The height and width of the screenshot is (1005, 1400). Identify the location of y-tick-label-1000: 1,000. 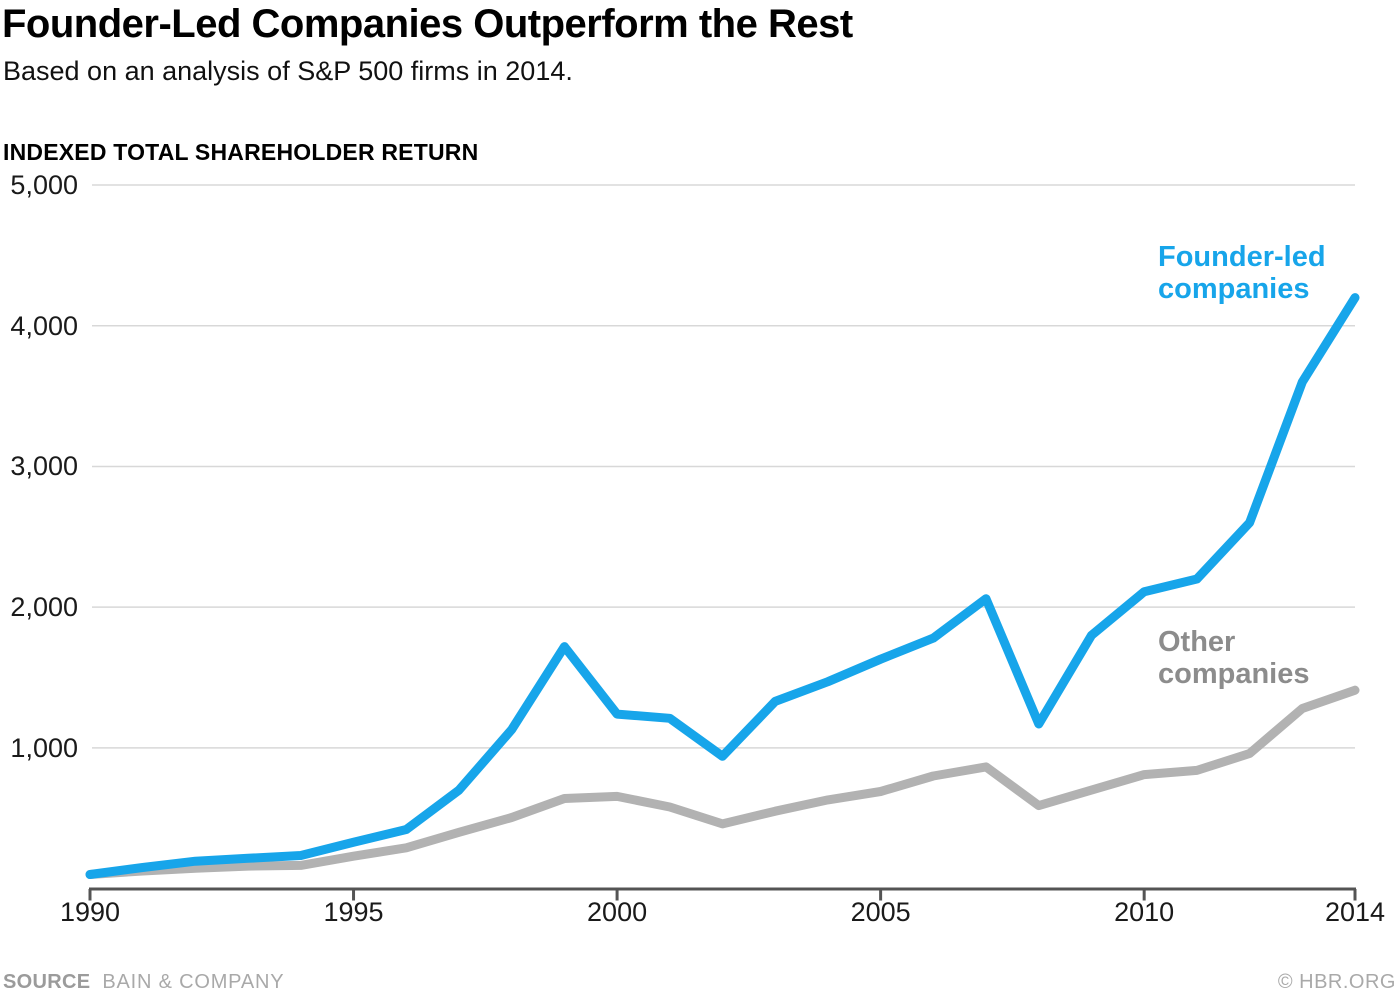
(44, 747).